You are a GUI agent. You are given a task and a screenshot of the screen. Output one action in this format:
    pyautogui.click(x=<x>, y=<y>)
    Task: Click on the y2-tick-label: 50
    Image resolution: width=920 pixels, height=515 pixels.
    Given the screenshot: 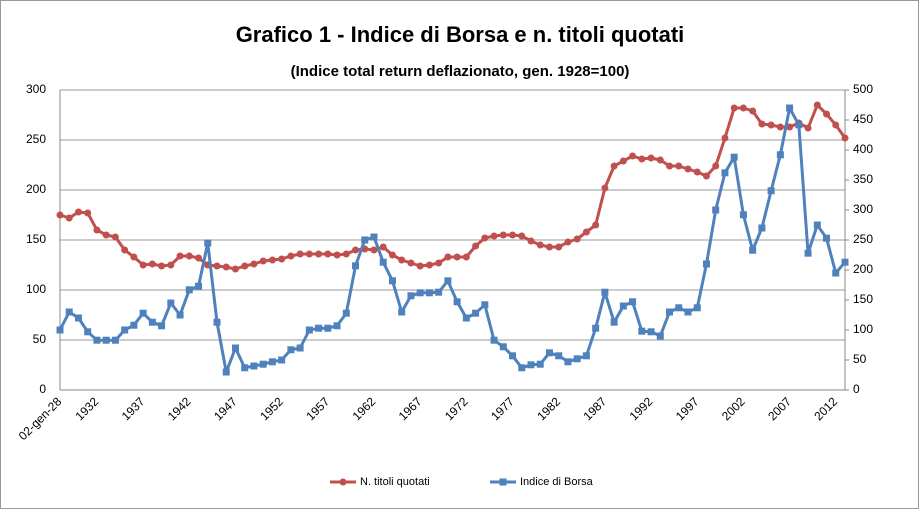 What is the action you would take?
    pyautogui.click(x=860, y=359)
    